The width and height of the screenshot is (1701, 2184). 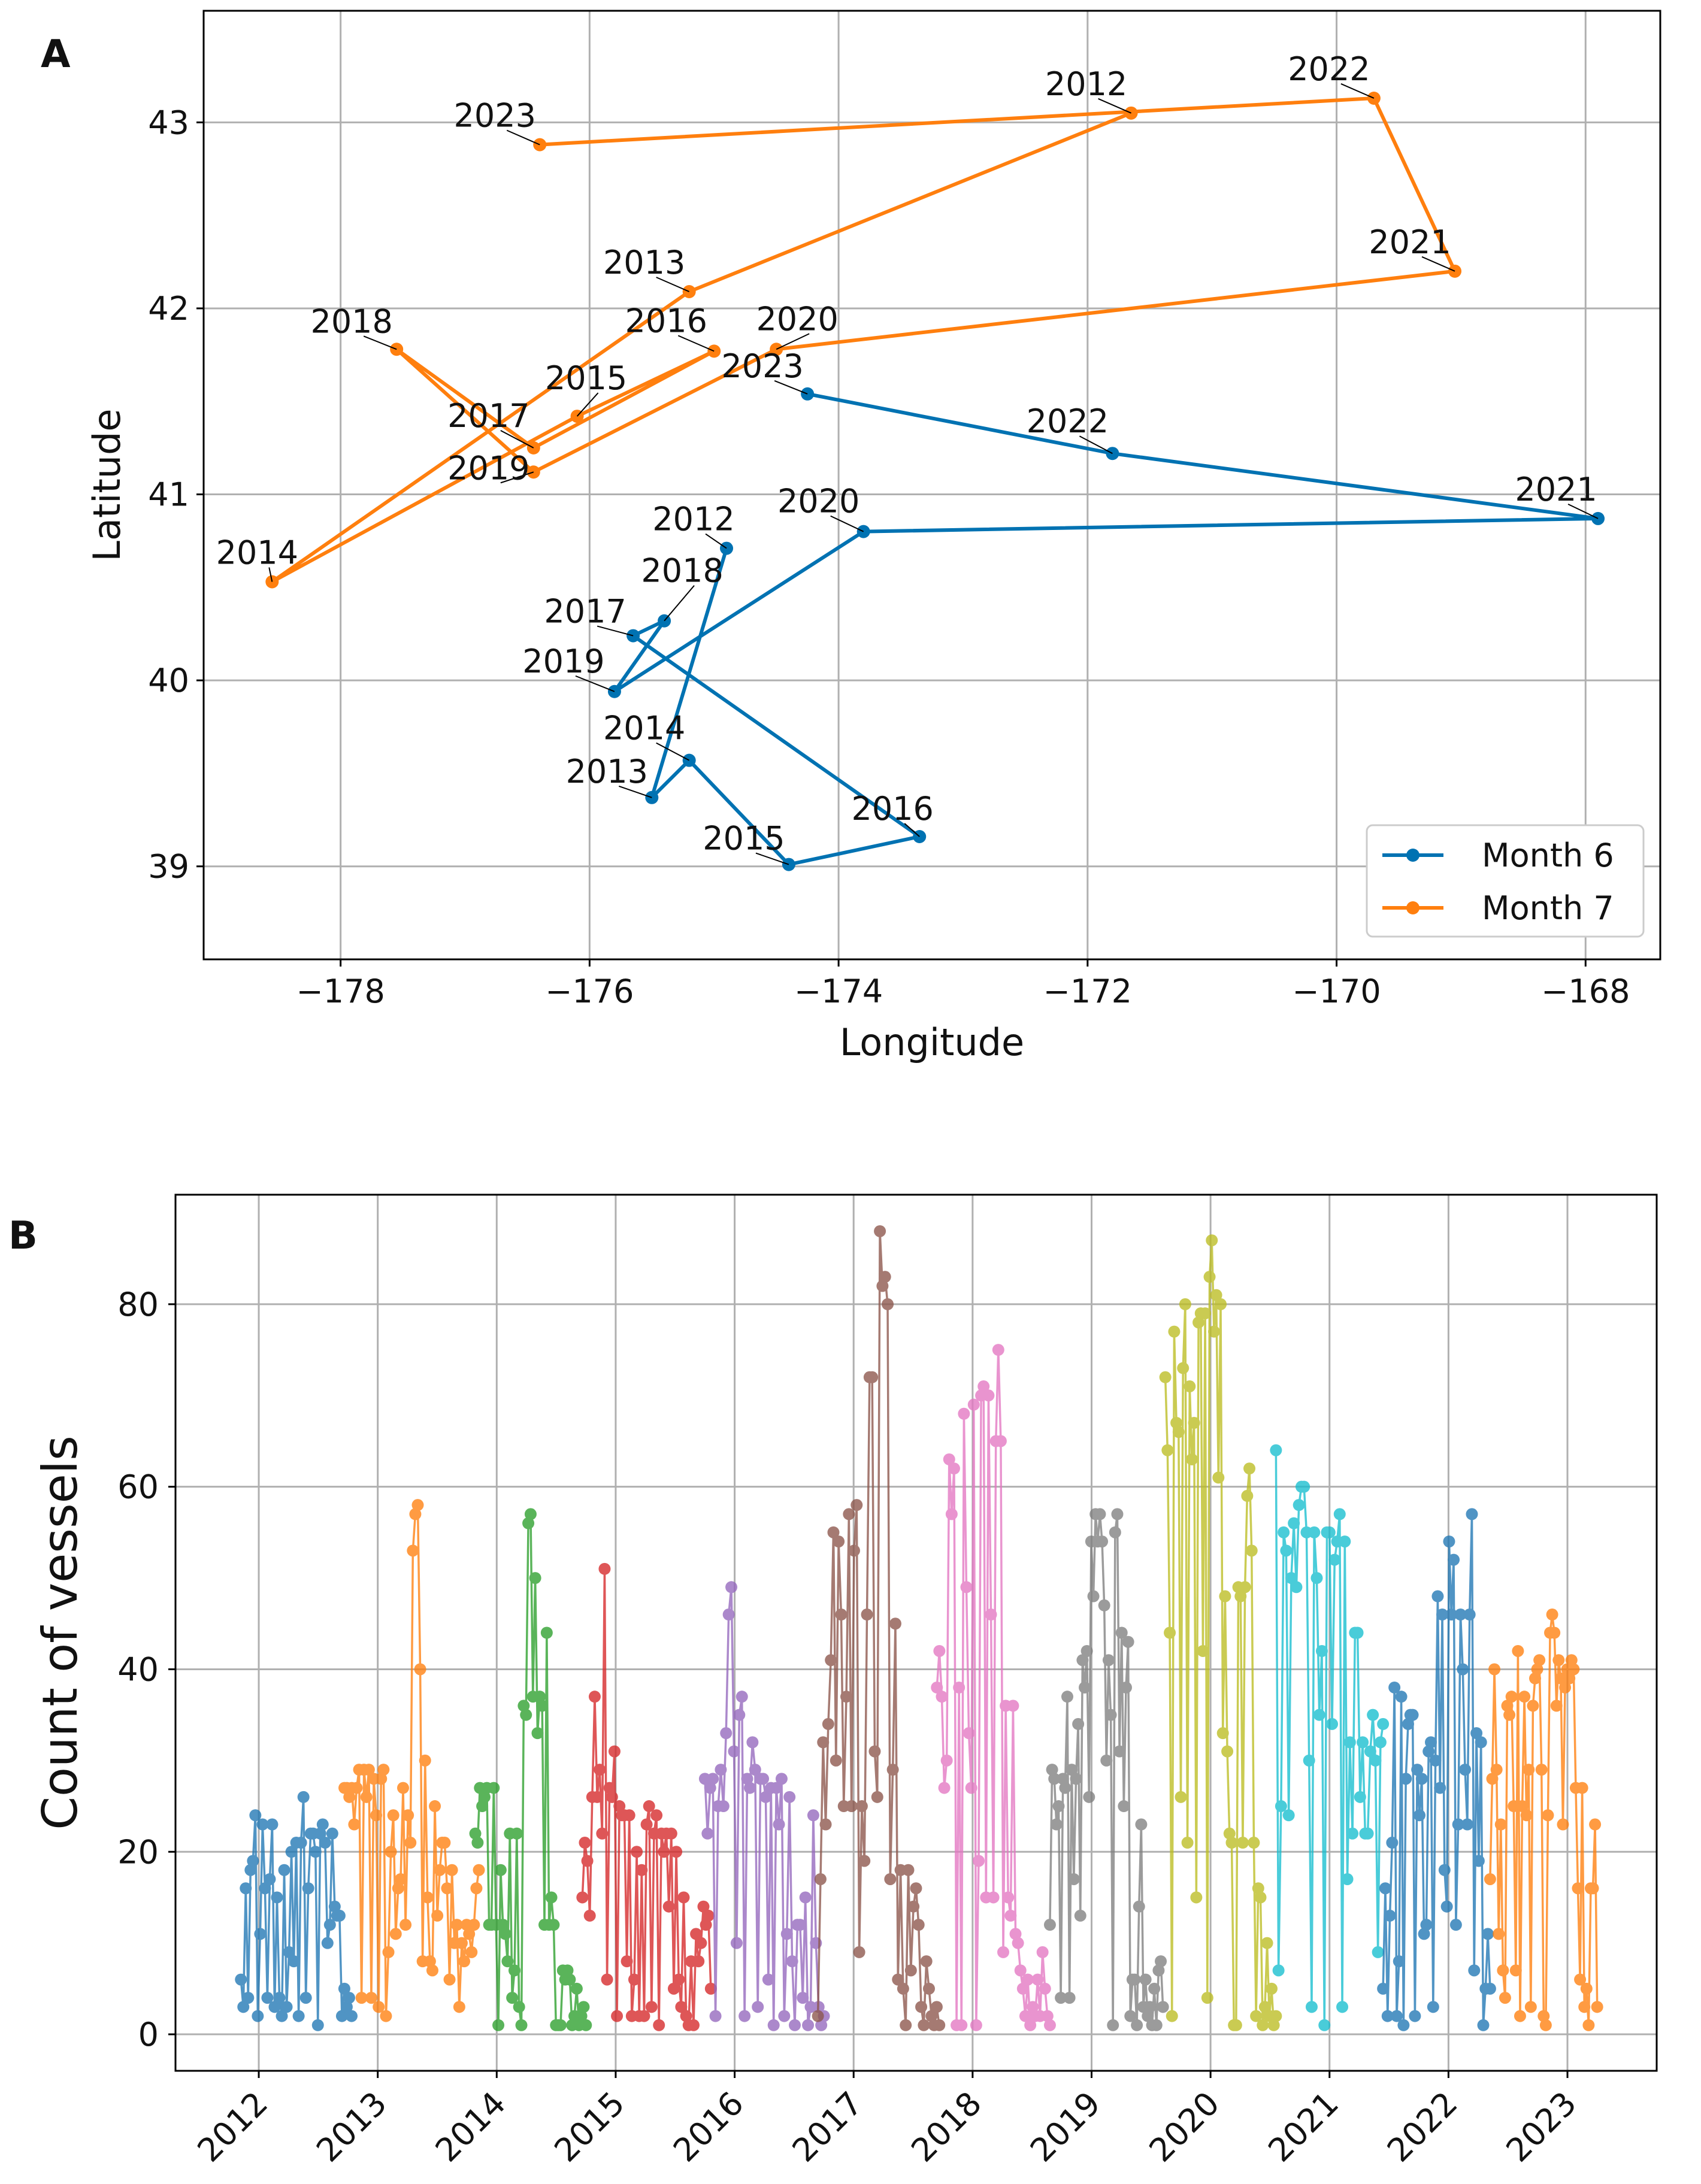 I want to click on point-label: 2019, so click(x=488, y=468).